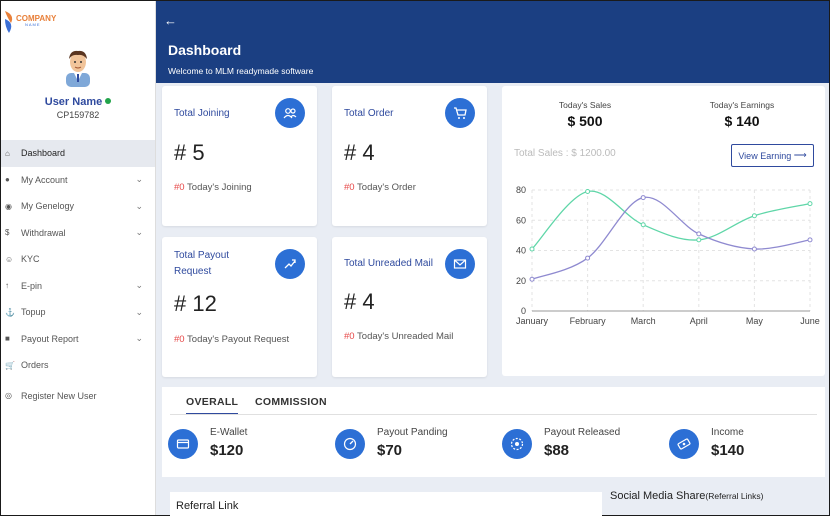  What do you see at coordinates (170, 20) in the screenshot?
I see `back-arrow-icon: ←` at bounding box center [170, 20].